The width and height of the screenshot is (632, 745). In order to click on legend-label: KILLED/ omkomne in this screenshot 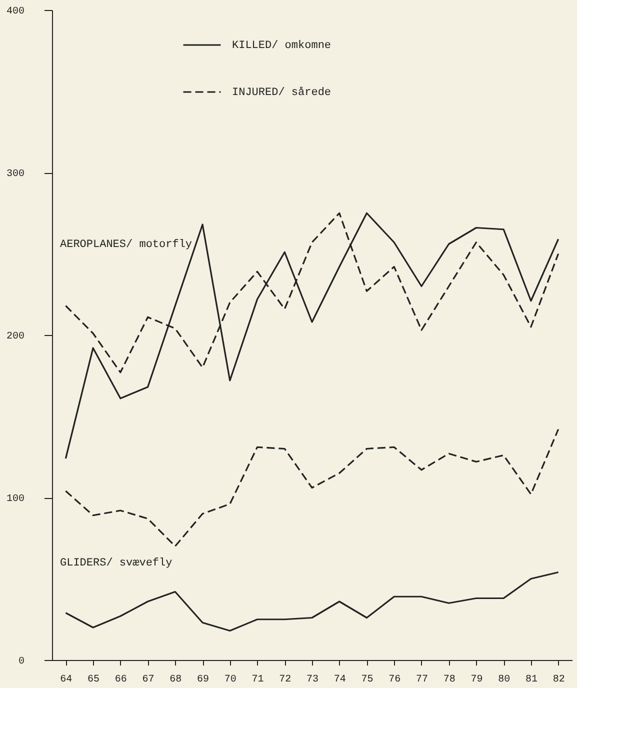, I will do `click(282, 46)`.